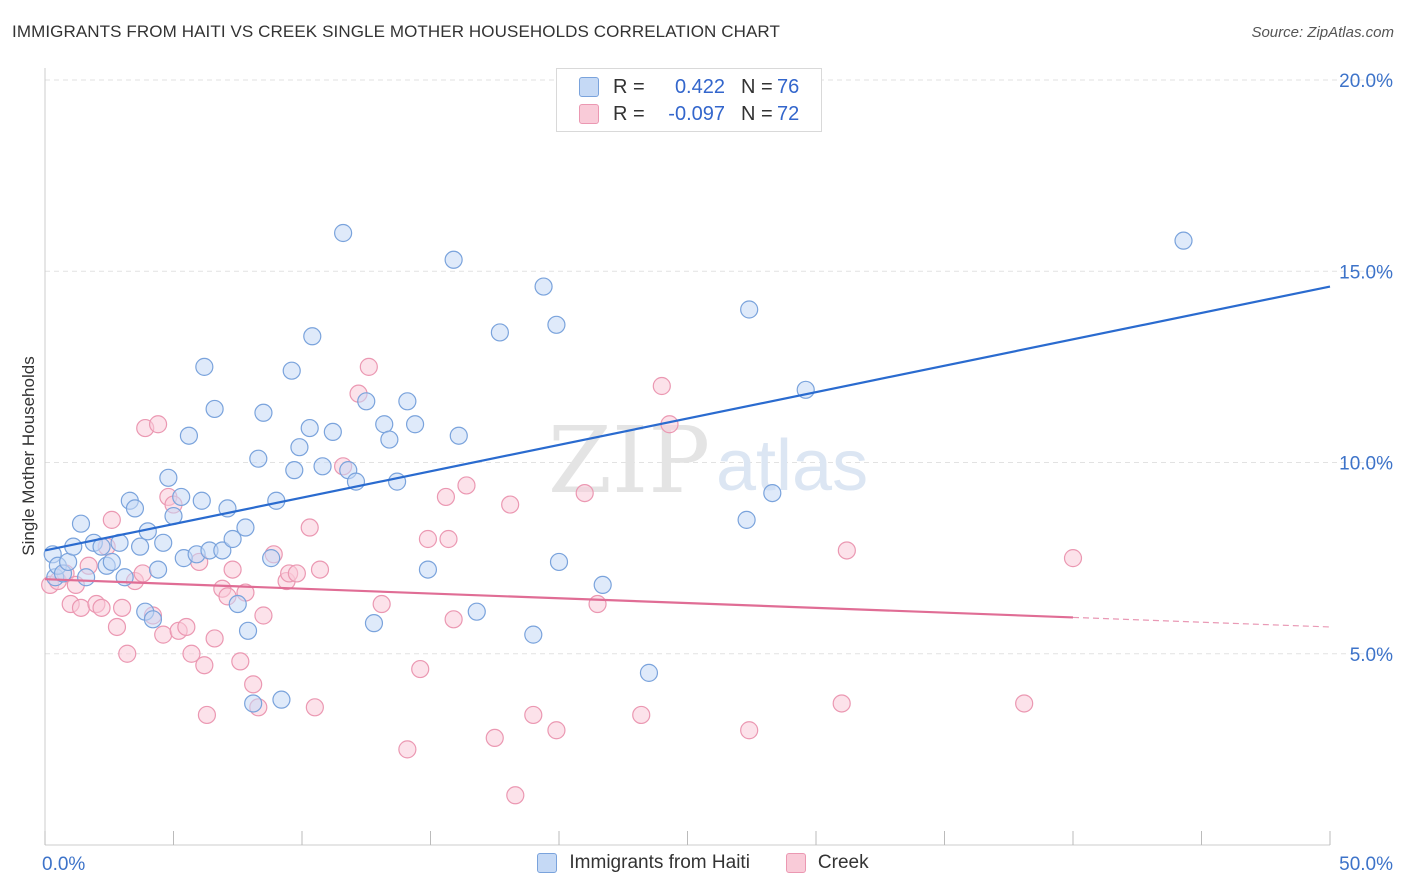 This screenshot has height=892, width=1406. Describe the element at coordinates (1366, 864) in the screenshot. I see `x-tick-label: 50.0%` at that location.